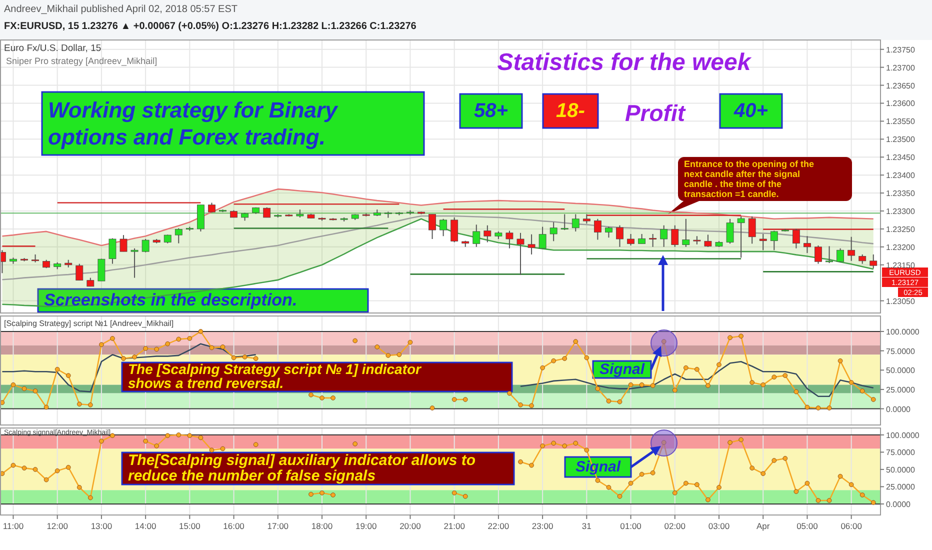 The image size is (932, 550). Describe the element at coordinates (901, 49) in the screenshot. I see `y-tick-label: 1.23750` at that location.